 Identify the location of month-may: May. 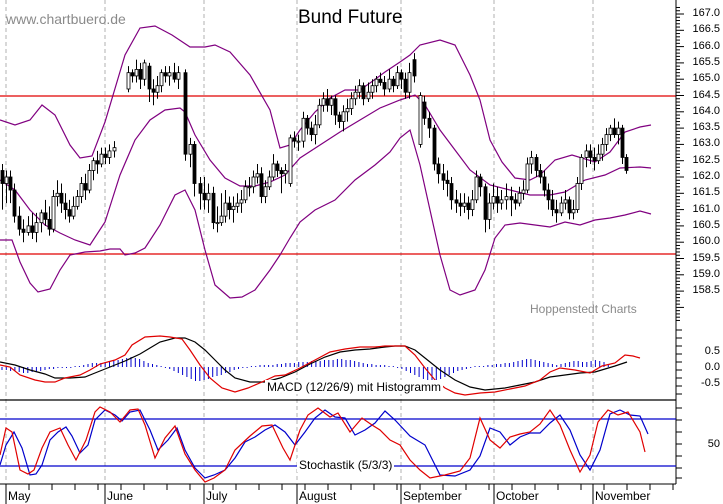
(19, 496).